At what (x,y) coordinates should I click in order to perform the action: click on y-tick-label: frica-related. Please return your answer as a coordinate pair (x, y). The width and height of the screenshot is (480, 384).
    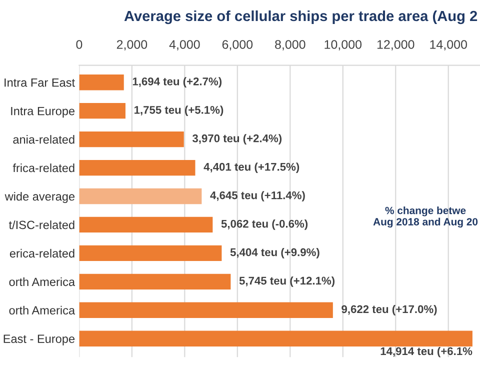
    Looking at the image, I should click on (43, 168).